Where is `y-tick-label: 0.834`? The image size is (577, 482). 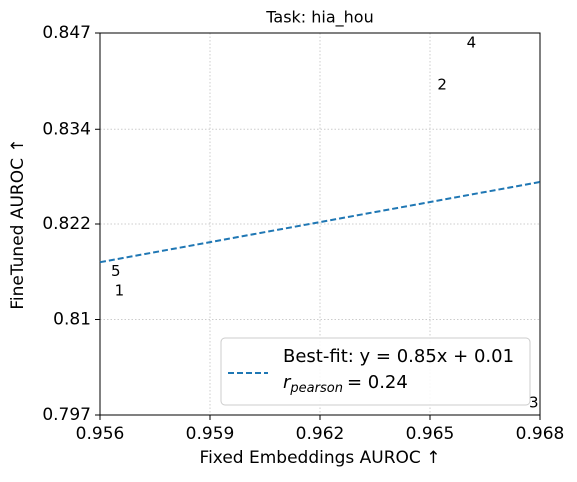
y-tick-label: 0.834 is located at coordinates (66, 129).